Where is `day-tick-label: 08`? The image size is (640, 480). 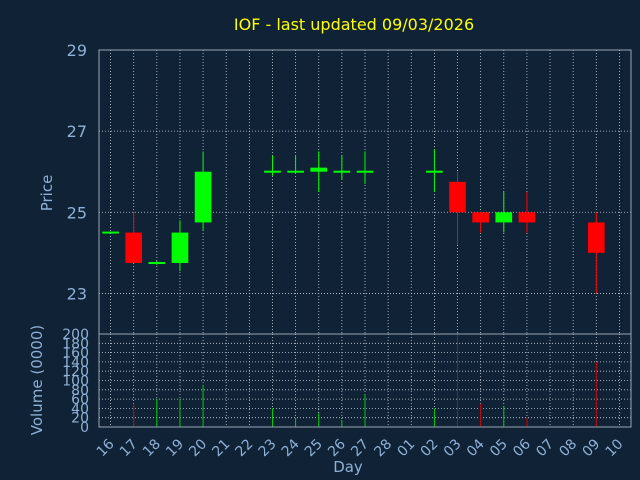
day-tick-label: 08 is located at coordinates (568, 448).